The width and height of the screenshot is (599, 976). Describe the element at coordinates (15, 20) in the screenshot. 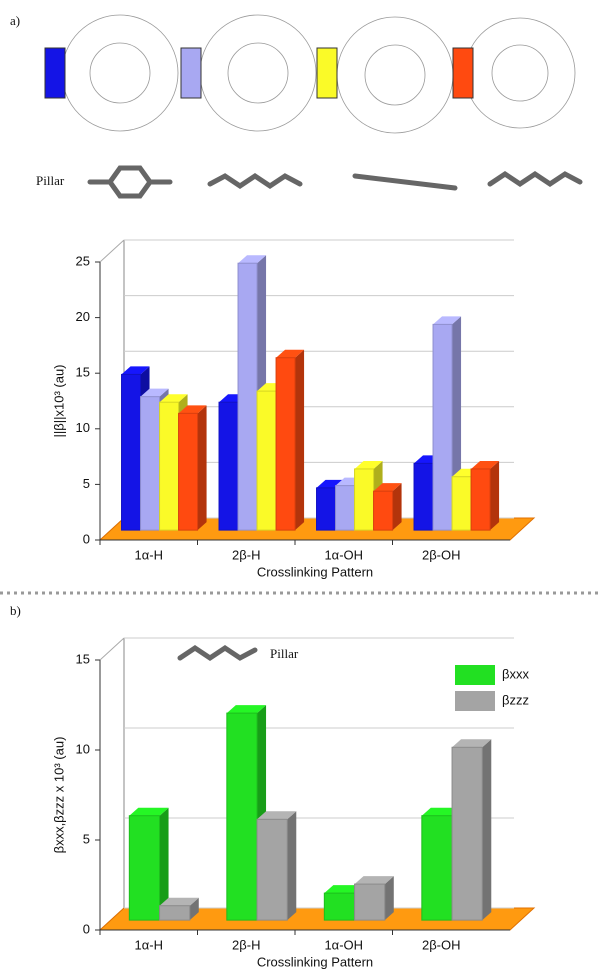

I see `panel-label: a)` at that location.